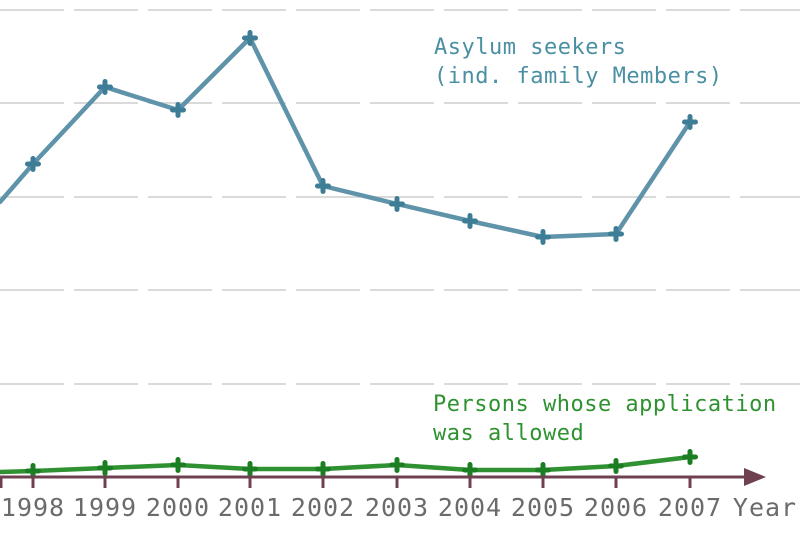 The width and height of the screenshot is (800, 534). What do you see at coordinates (470, 507) in the screenshot?
I see `x-tick-label: 2004` at bounding box center [470, 507].